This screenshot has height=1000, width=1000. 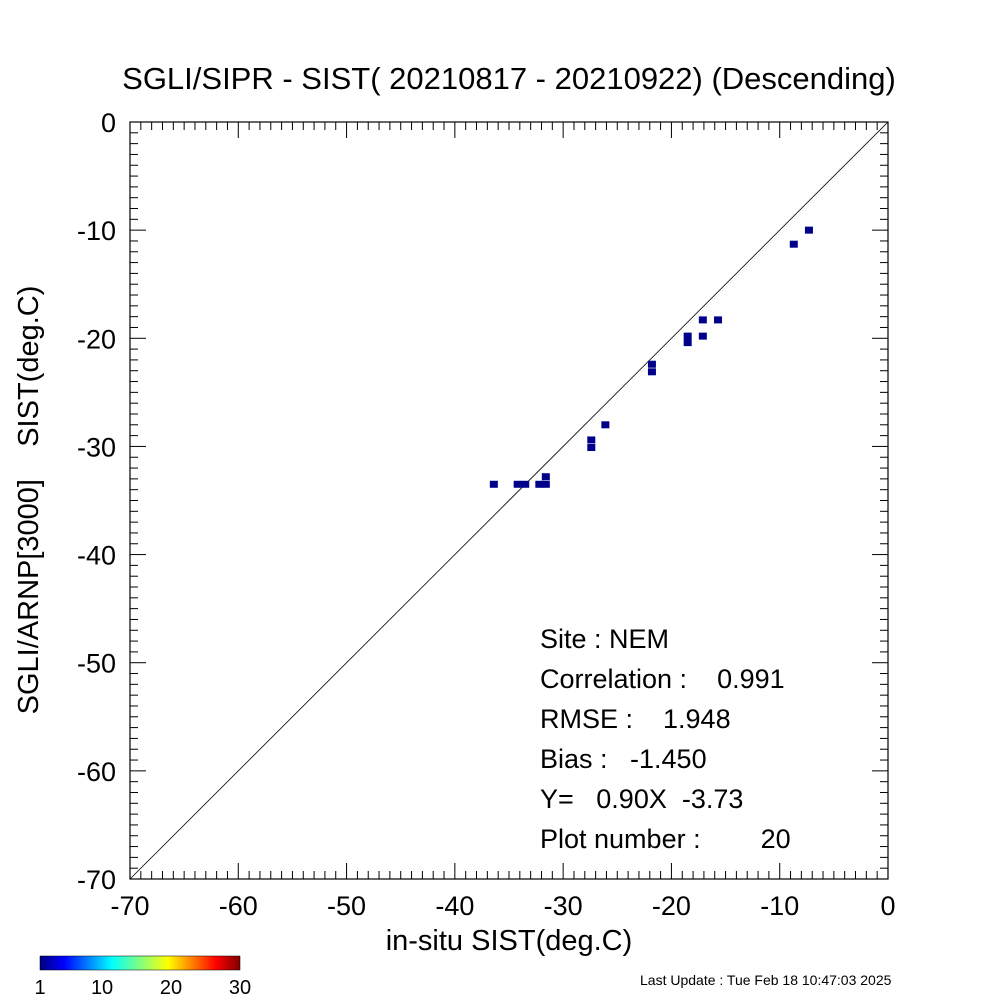 What do you see at coordinates (563, 906) in the screenshot?
I see `x-tick-label: -30` at bounding box center [563, 906].